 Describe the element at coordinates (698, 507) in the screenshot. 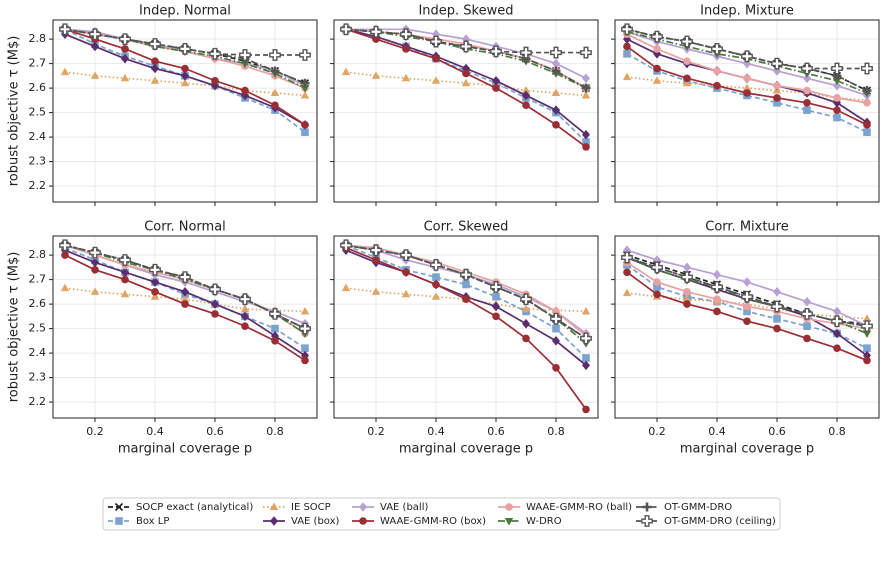

I see `legend-label: OT-GMM-DRO` at that location.